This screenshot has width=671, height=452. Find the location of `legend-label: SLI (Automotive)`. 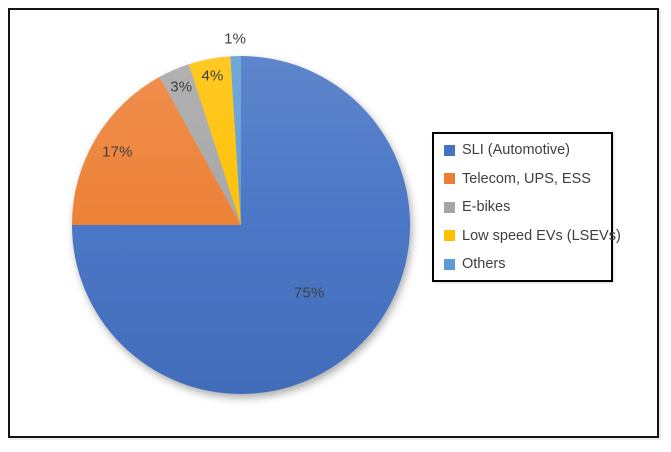

legend-label: SLI (Automotive) is located at coordinates (516, 150).